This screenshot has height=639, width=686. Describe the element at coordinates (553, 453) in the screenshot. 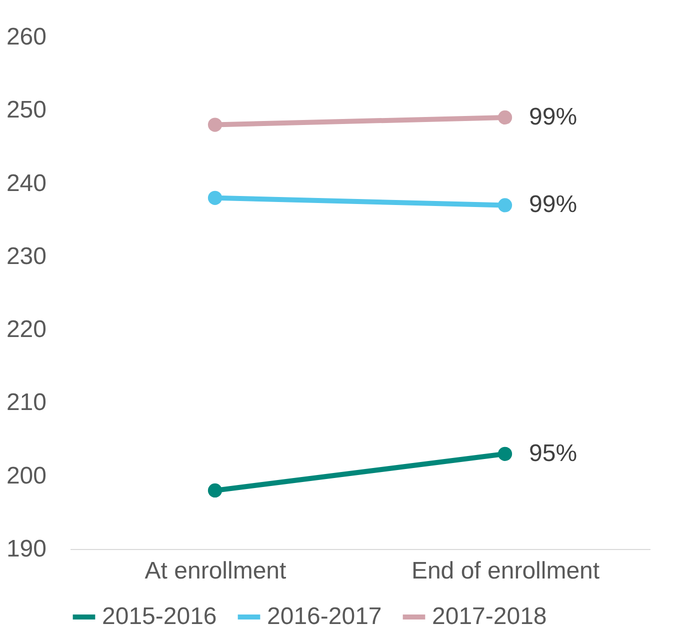

I see `annotation: 95%` at that location.